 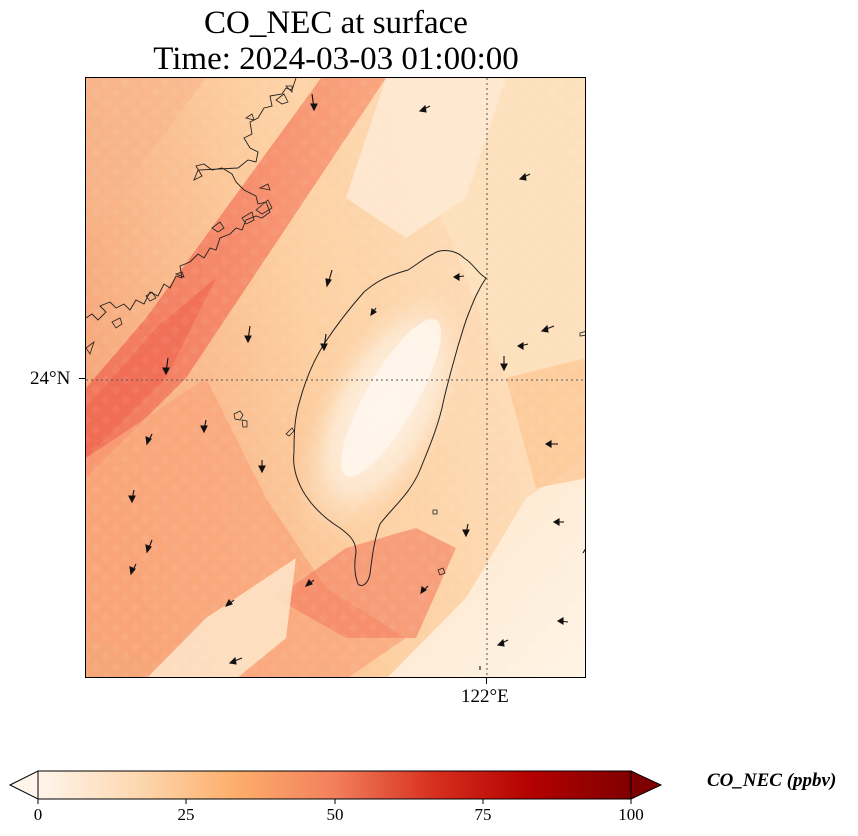 What do you see at coordinates (582, 334) in the screenshot?
I see `east-islet` at bounding box center [582, 334].